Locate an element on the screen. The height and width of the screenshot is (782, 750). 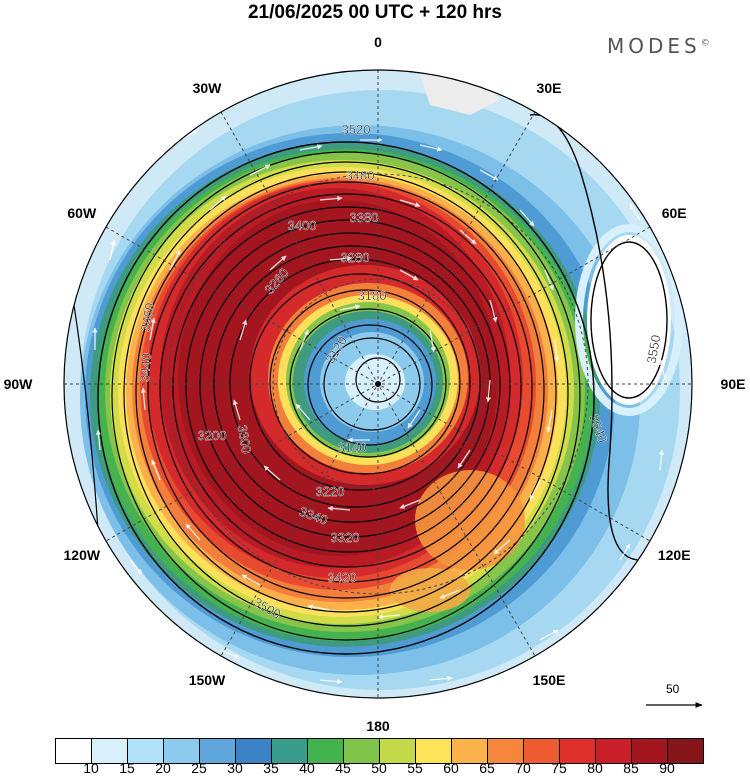
colorbar-tick-label: 60 is located at coordinates (451, 768).